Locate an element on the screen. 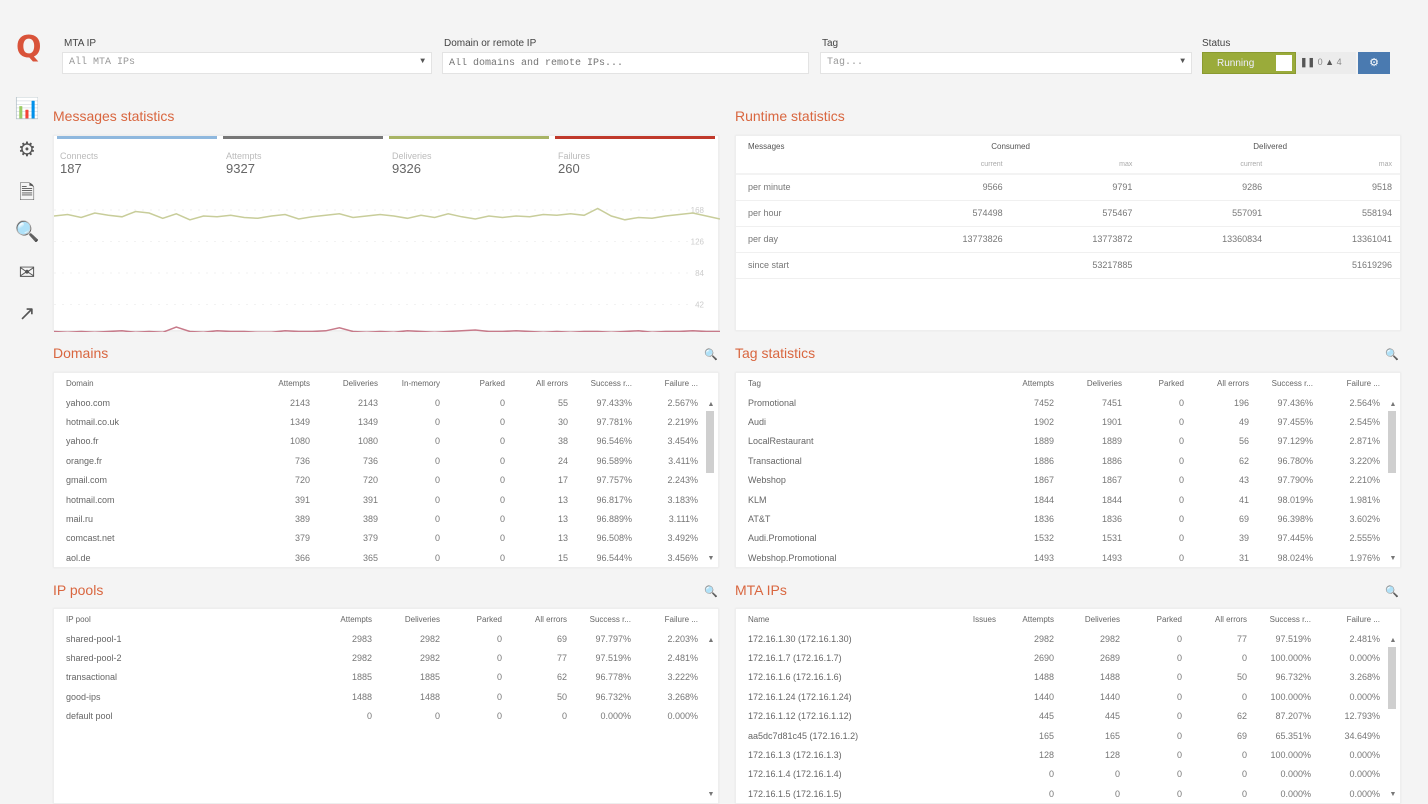 This screenshot has height=804, width=1428. app-logo: Q is located at coordinates (29, 47).